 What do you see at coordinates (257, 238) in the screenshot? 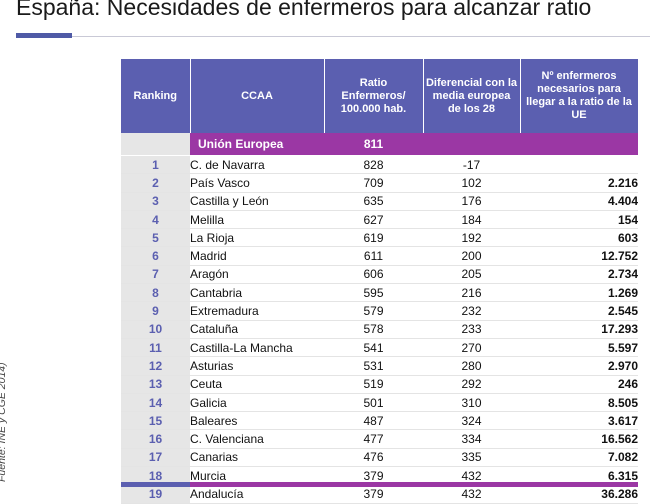
I see `ccaa-cell: La Rioja` at bounding box center [257, 238].